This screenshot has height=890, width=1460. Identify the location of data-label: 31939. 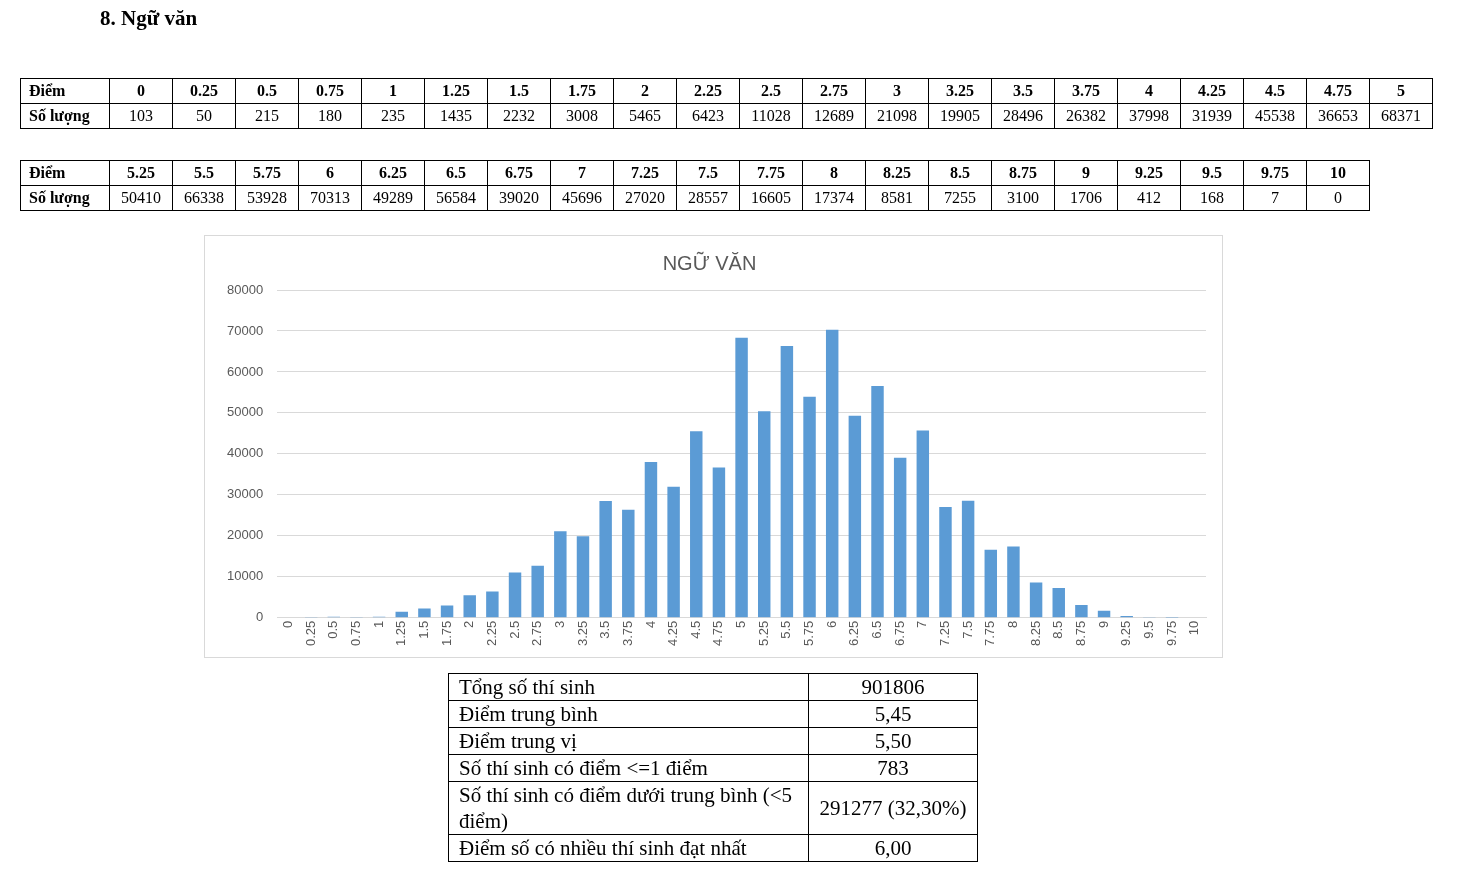
(1212, 116).